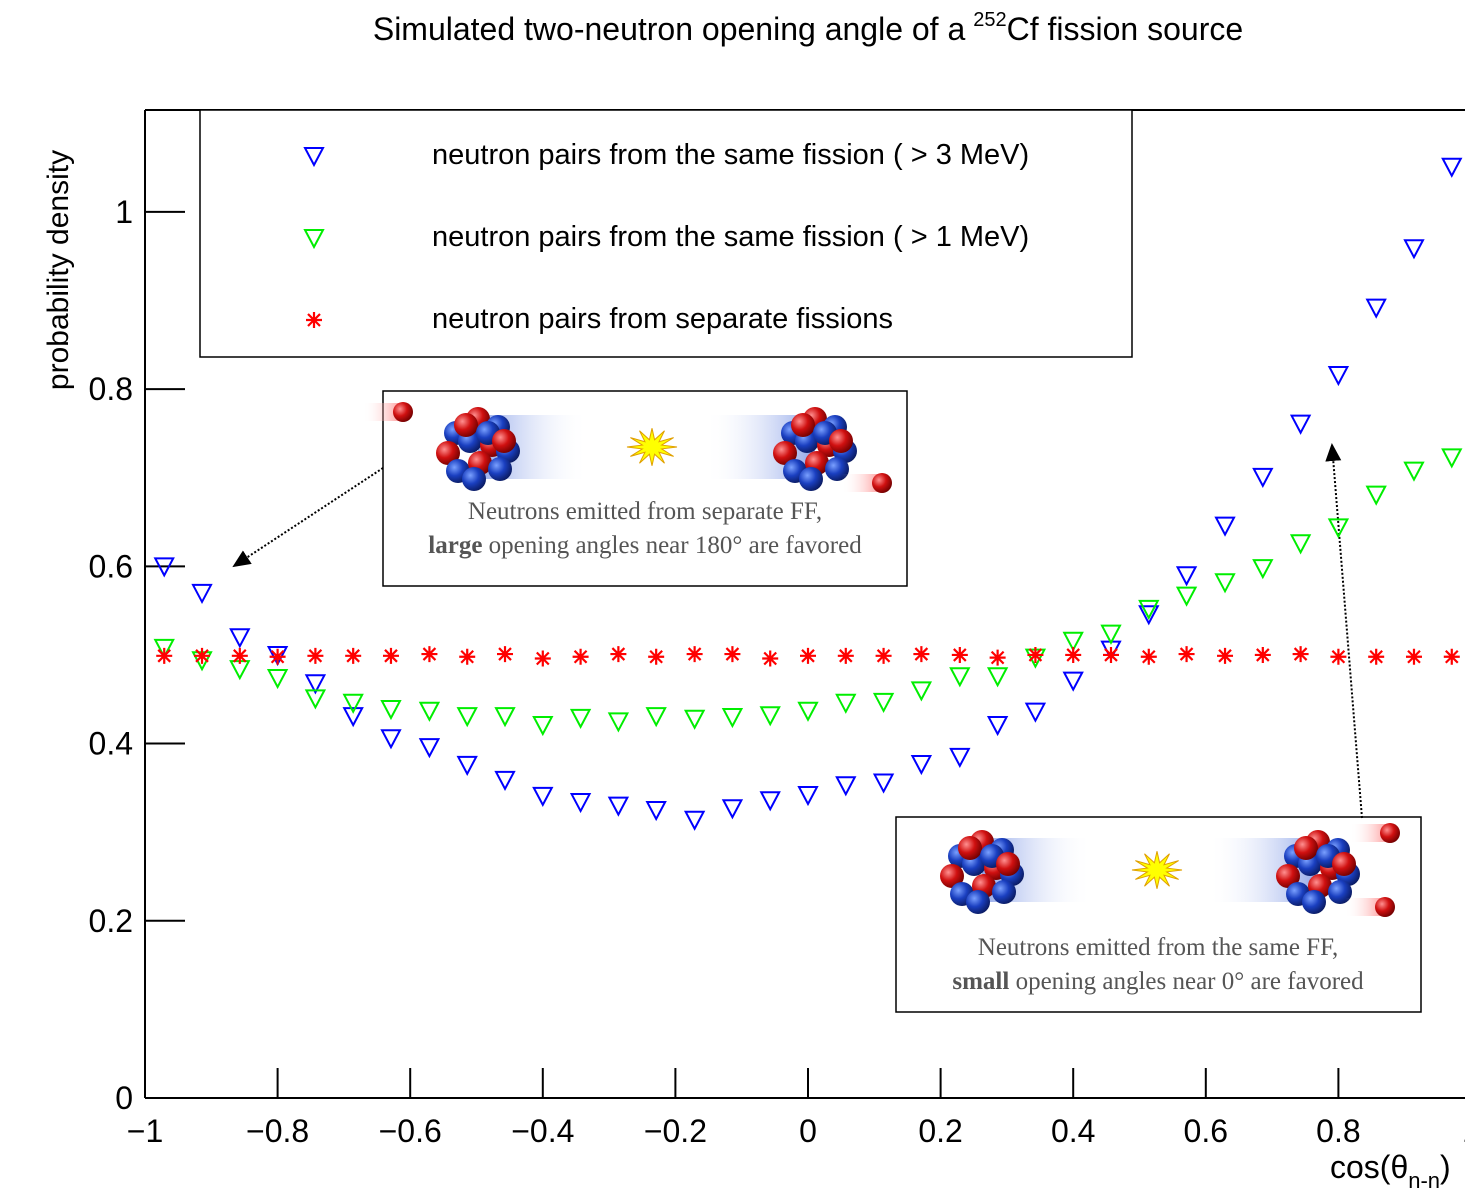  I want to click on x-tick-label: 0.8, so click(1338, 1131).